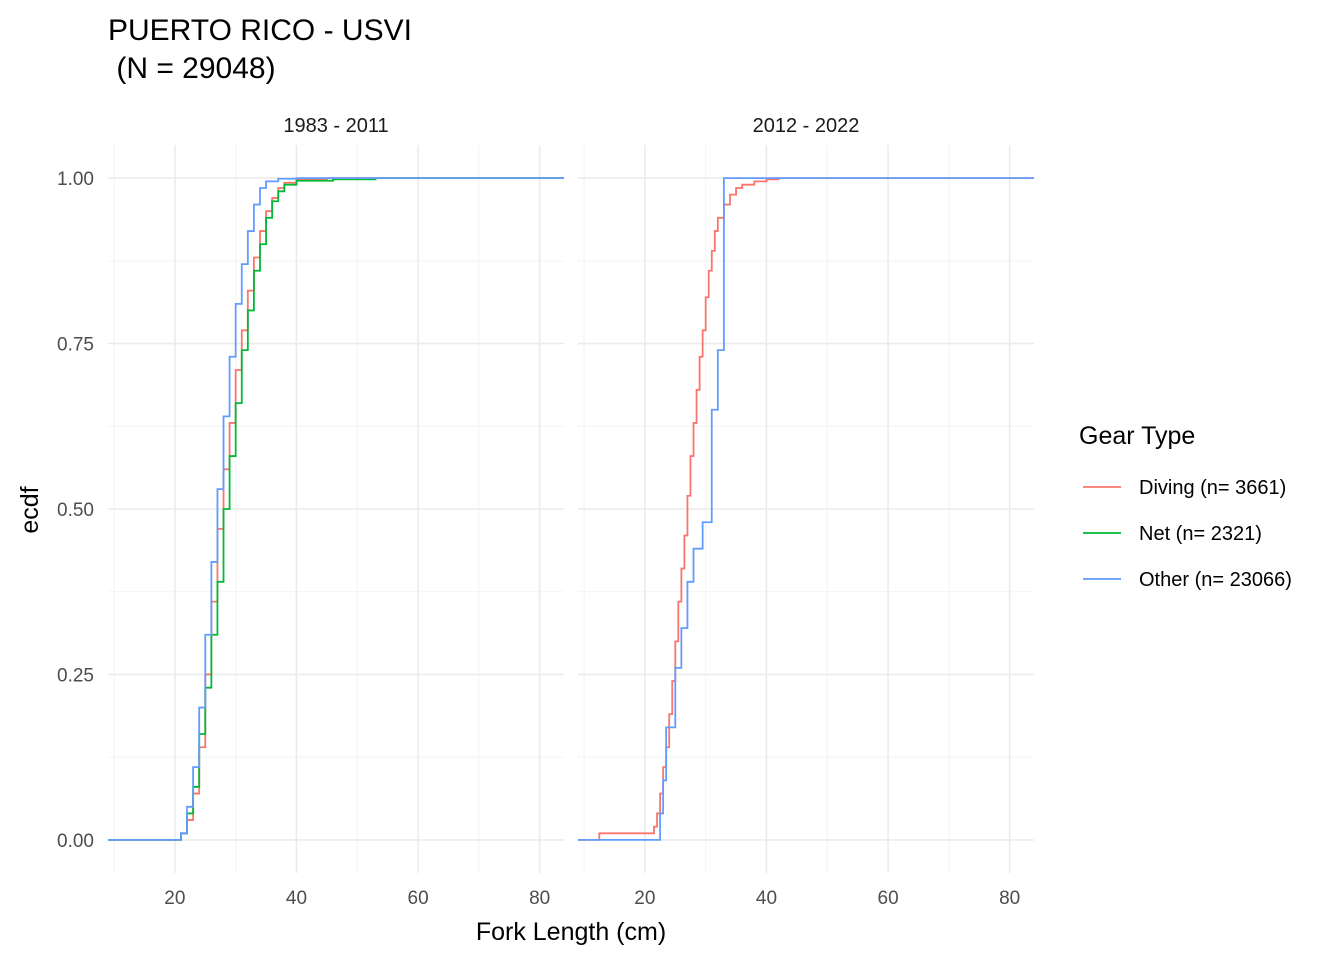 Image resolution: width=1344 pixels, height=960 pixels. Describe the element at coordinates (827, 898) in the screenshot. I see `panel-2-x-ticks: 20 40 60 80` at that location.